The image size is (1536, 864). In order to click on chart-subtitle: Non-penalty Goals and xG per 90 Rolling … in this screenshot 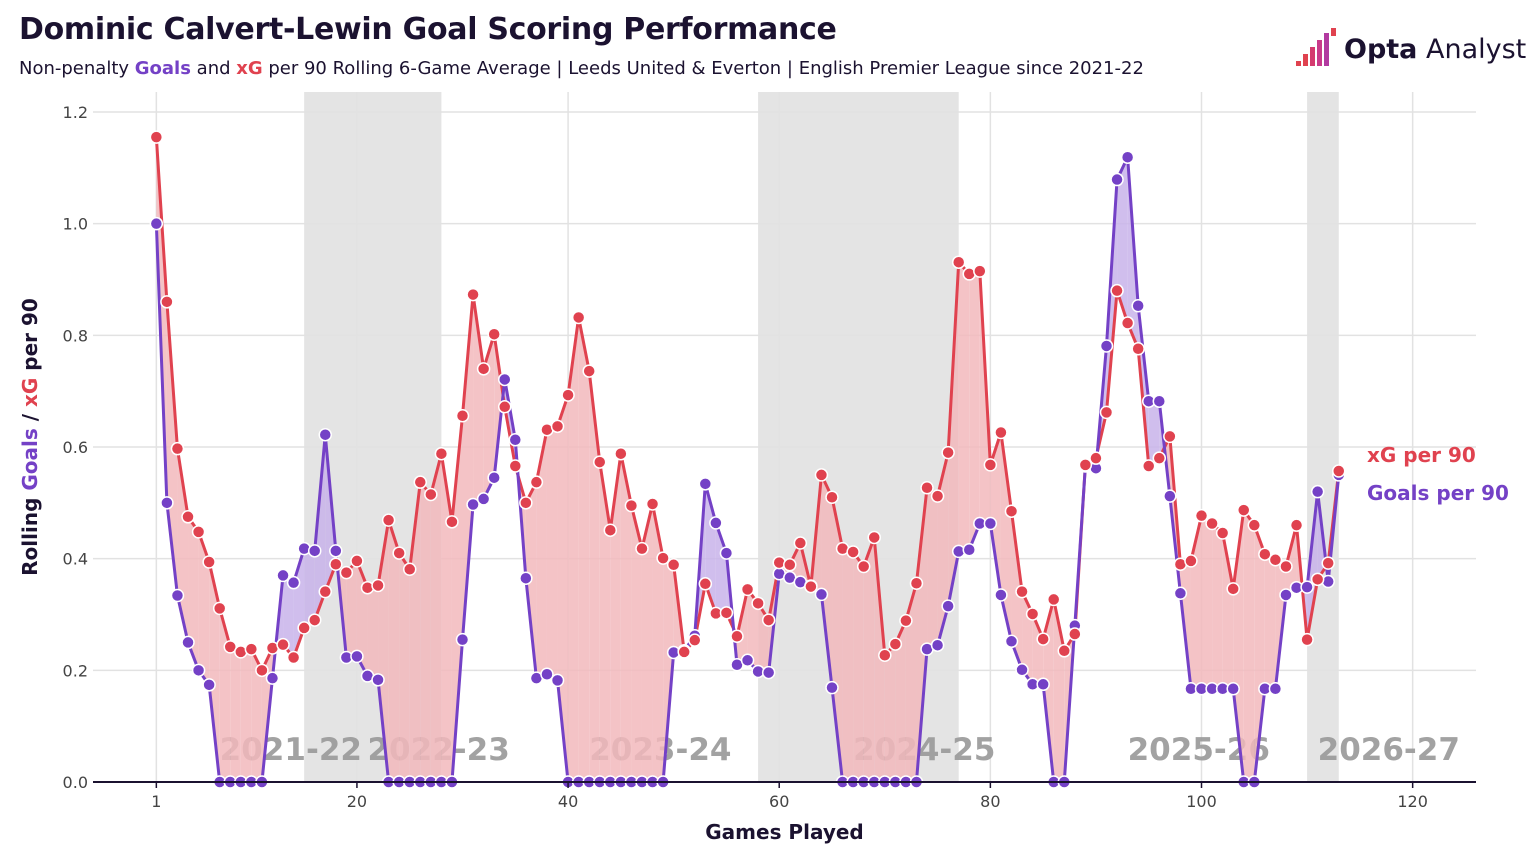, I will do `click(581, 68)`.